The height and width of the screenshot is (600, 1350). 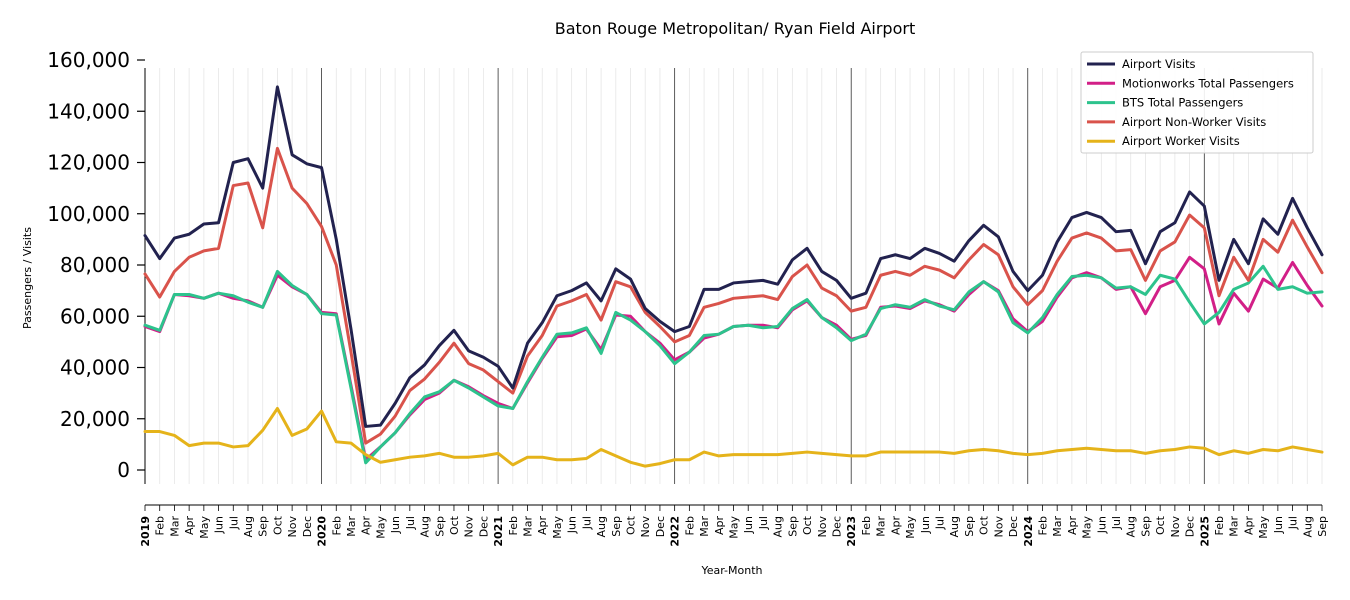 I want to click on x-tick-label: 2023, so click(x=851, y=531).